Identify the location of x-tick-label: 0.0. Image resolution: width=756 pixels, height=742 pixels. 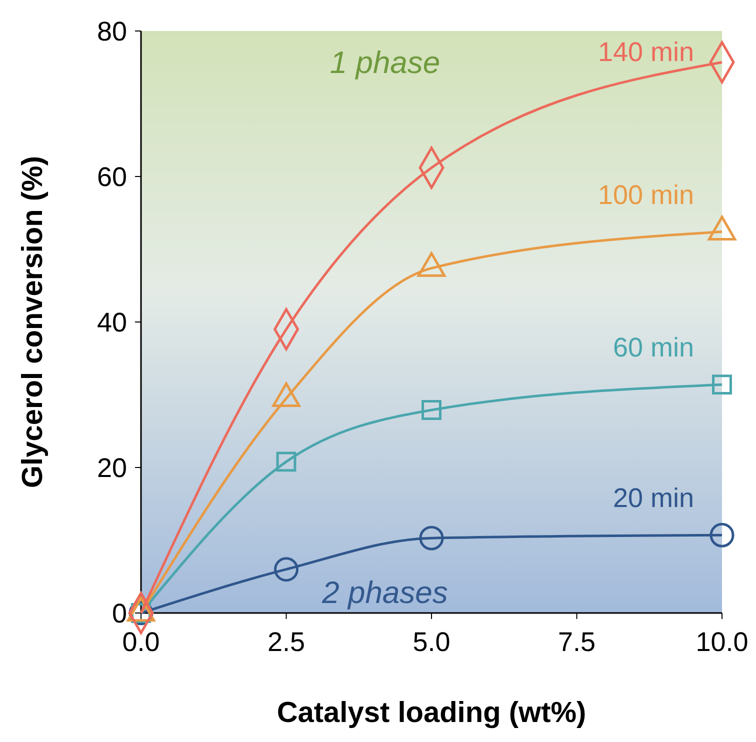
(141, 642).